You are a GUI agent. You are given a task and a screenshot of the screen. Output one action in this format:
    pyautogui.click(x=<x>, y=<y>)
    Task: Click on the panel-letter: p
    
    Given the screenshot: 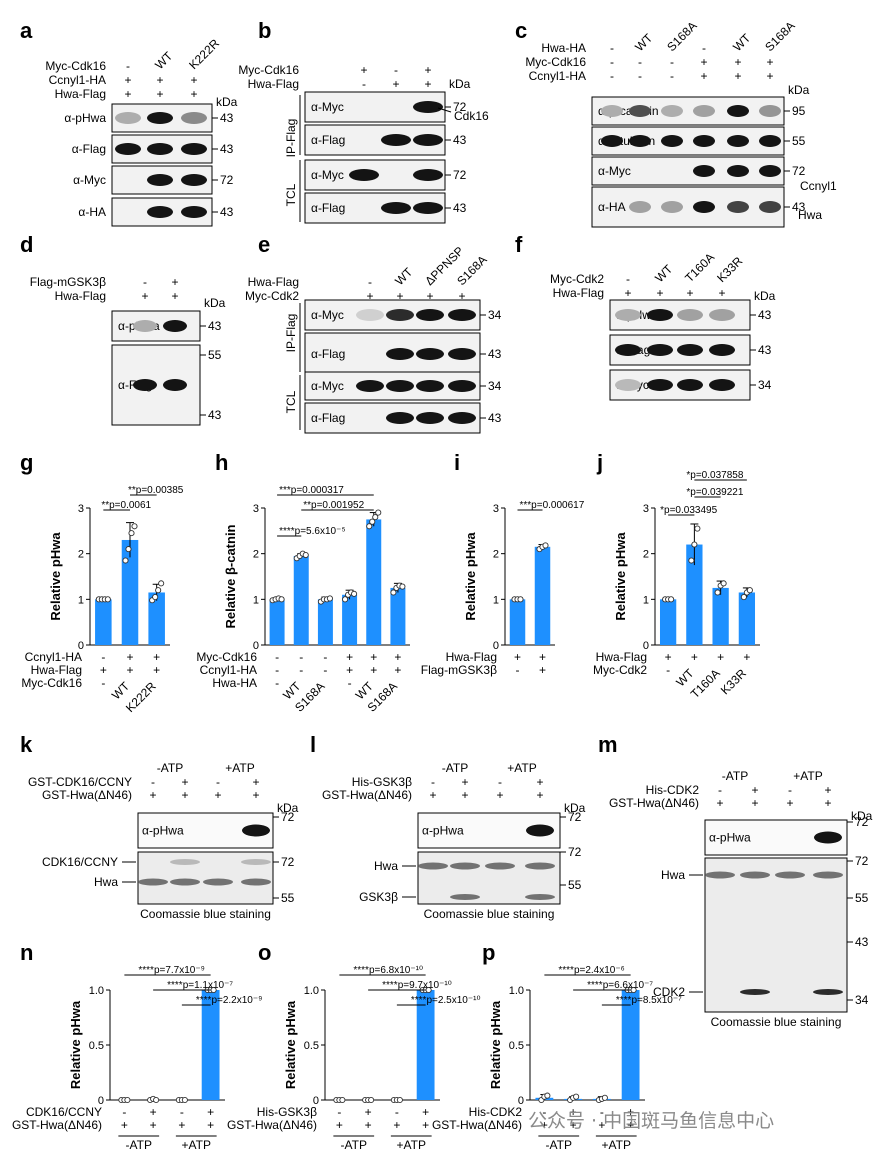 What is the action you would take?
    pyautogui.click(x=488, y=952)
    